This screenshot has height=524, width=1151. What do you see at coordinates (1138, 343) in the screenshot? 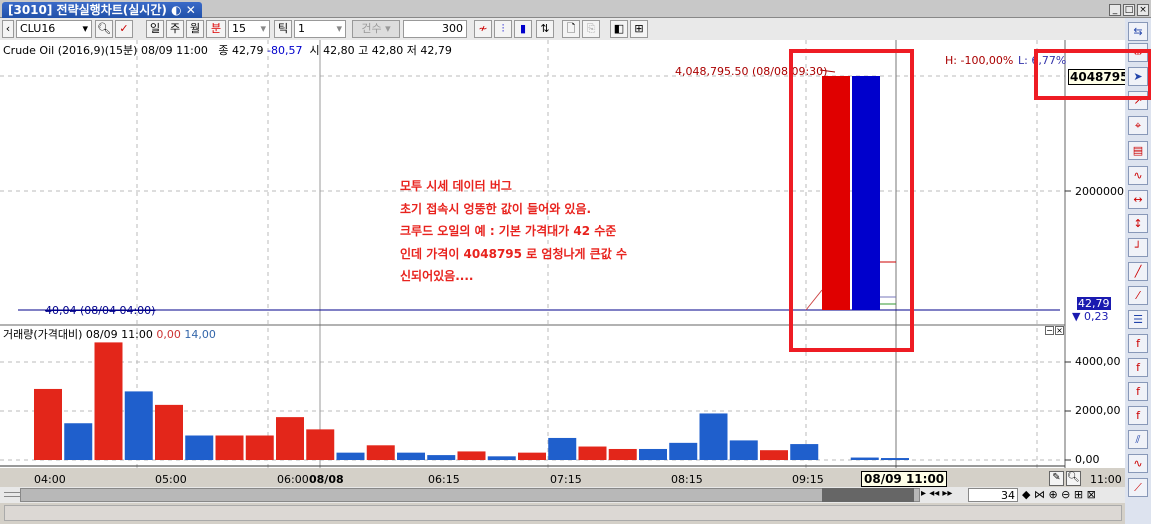
I see `fibonacci-icon: f` at bounding box center [1138, 343].